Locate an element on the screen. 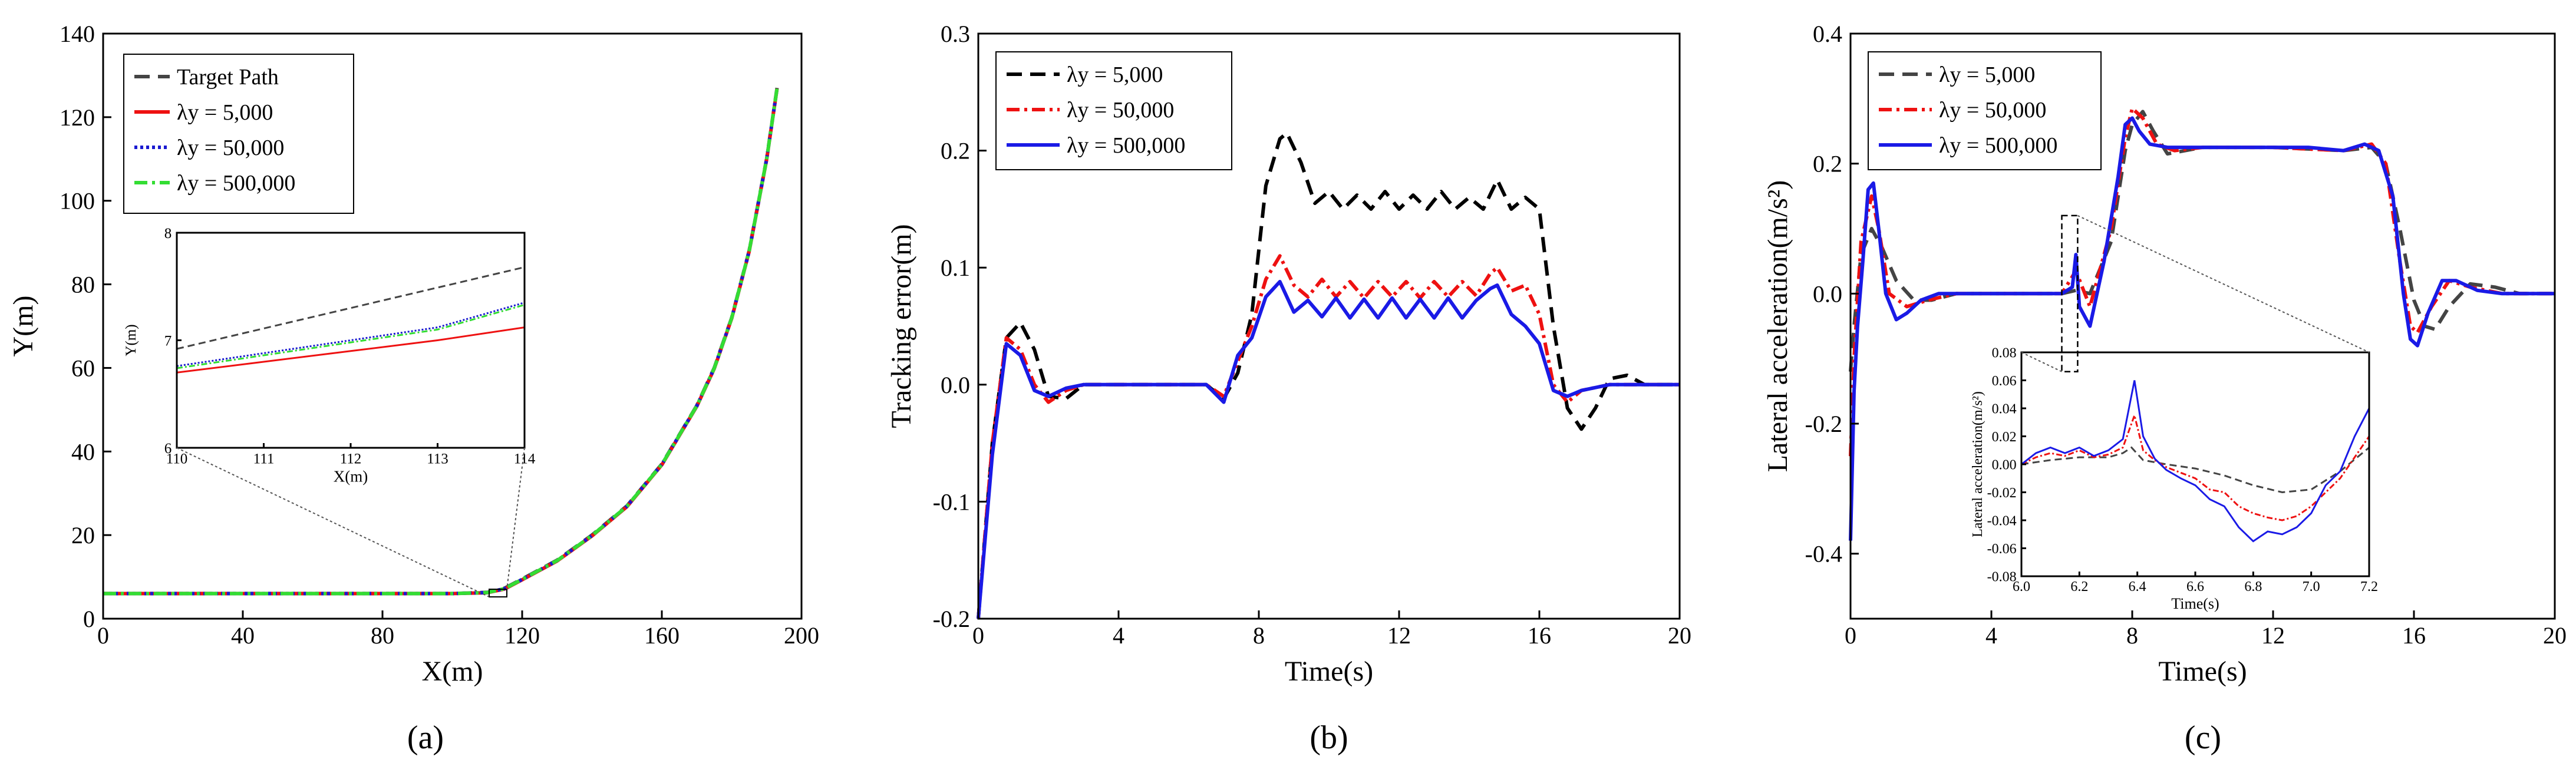 This screenshot has height=776, width=2576. chart3-inset-x-tick-label: 6.6 is located at coordinates (2195, 587).